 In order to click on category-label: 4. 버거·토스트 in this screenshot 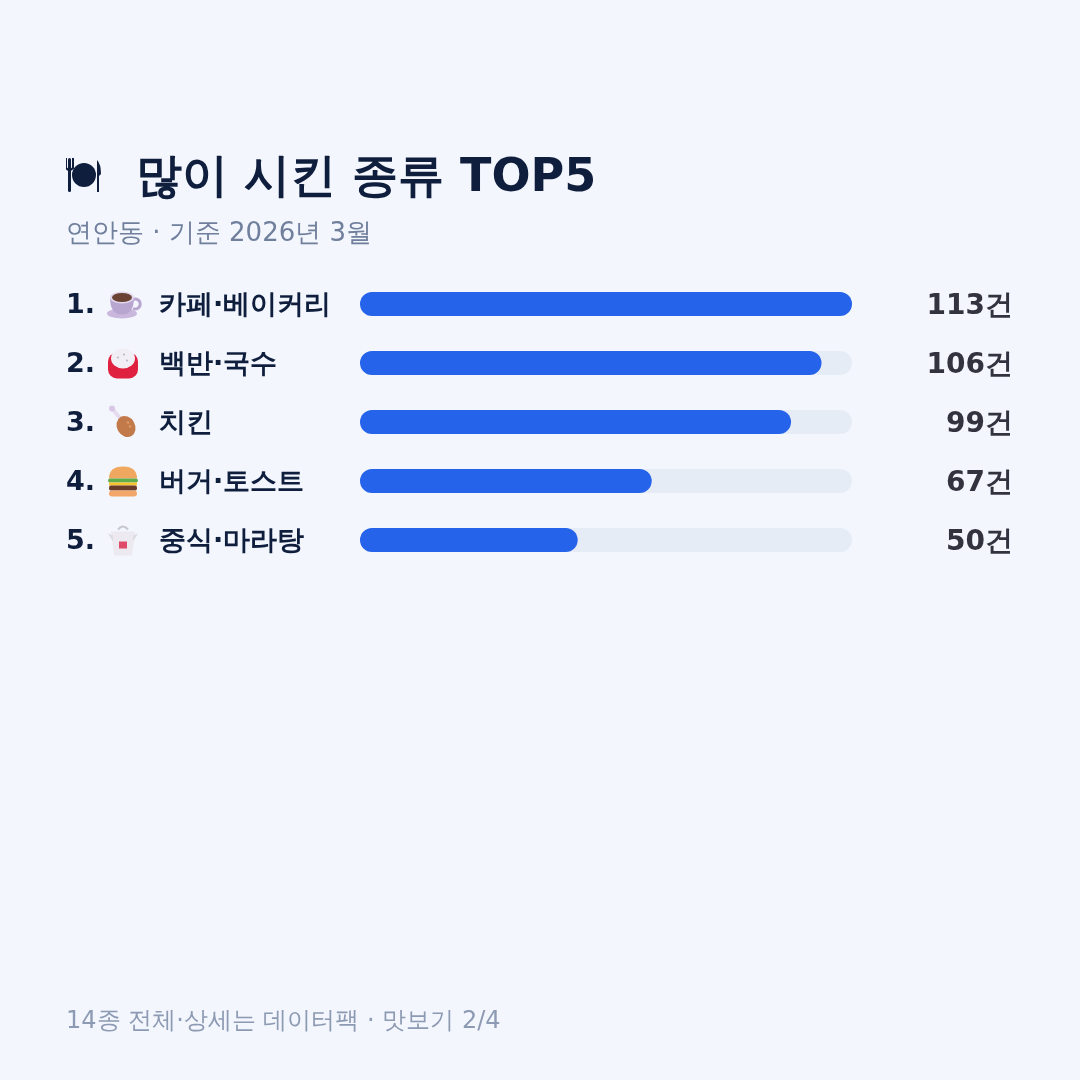, I will do `click(185, 481)`.